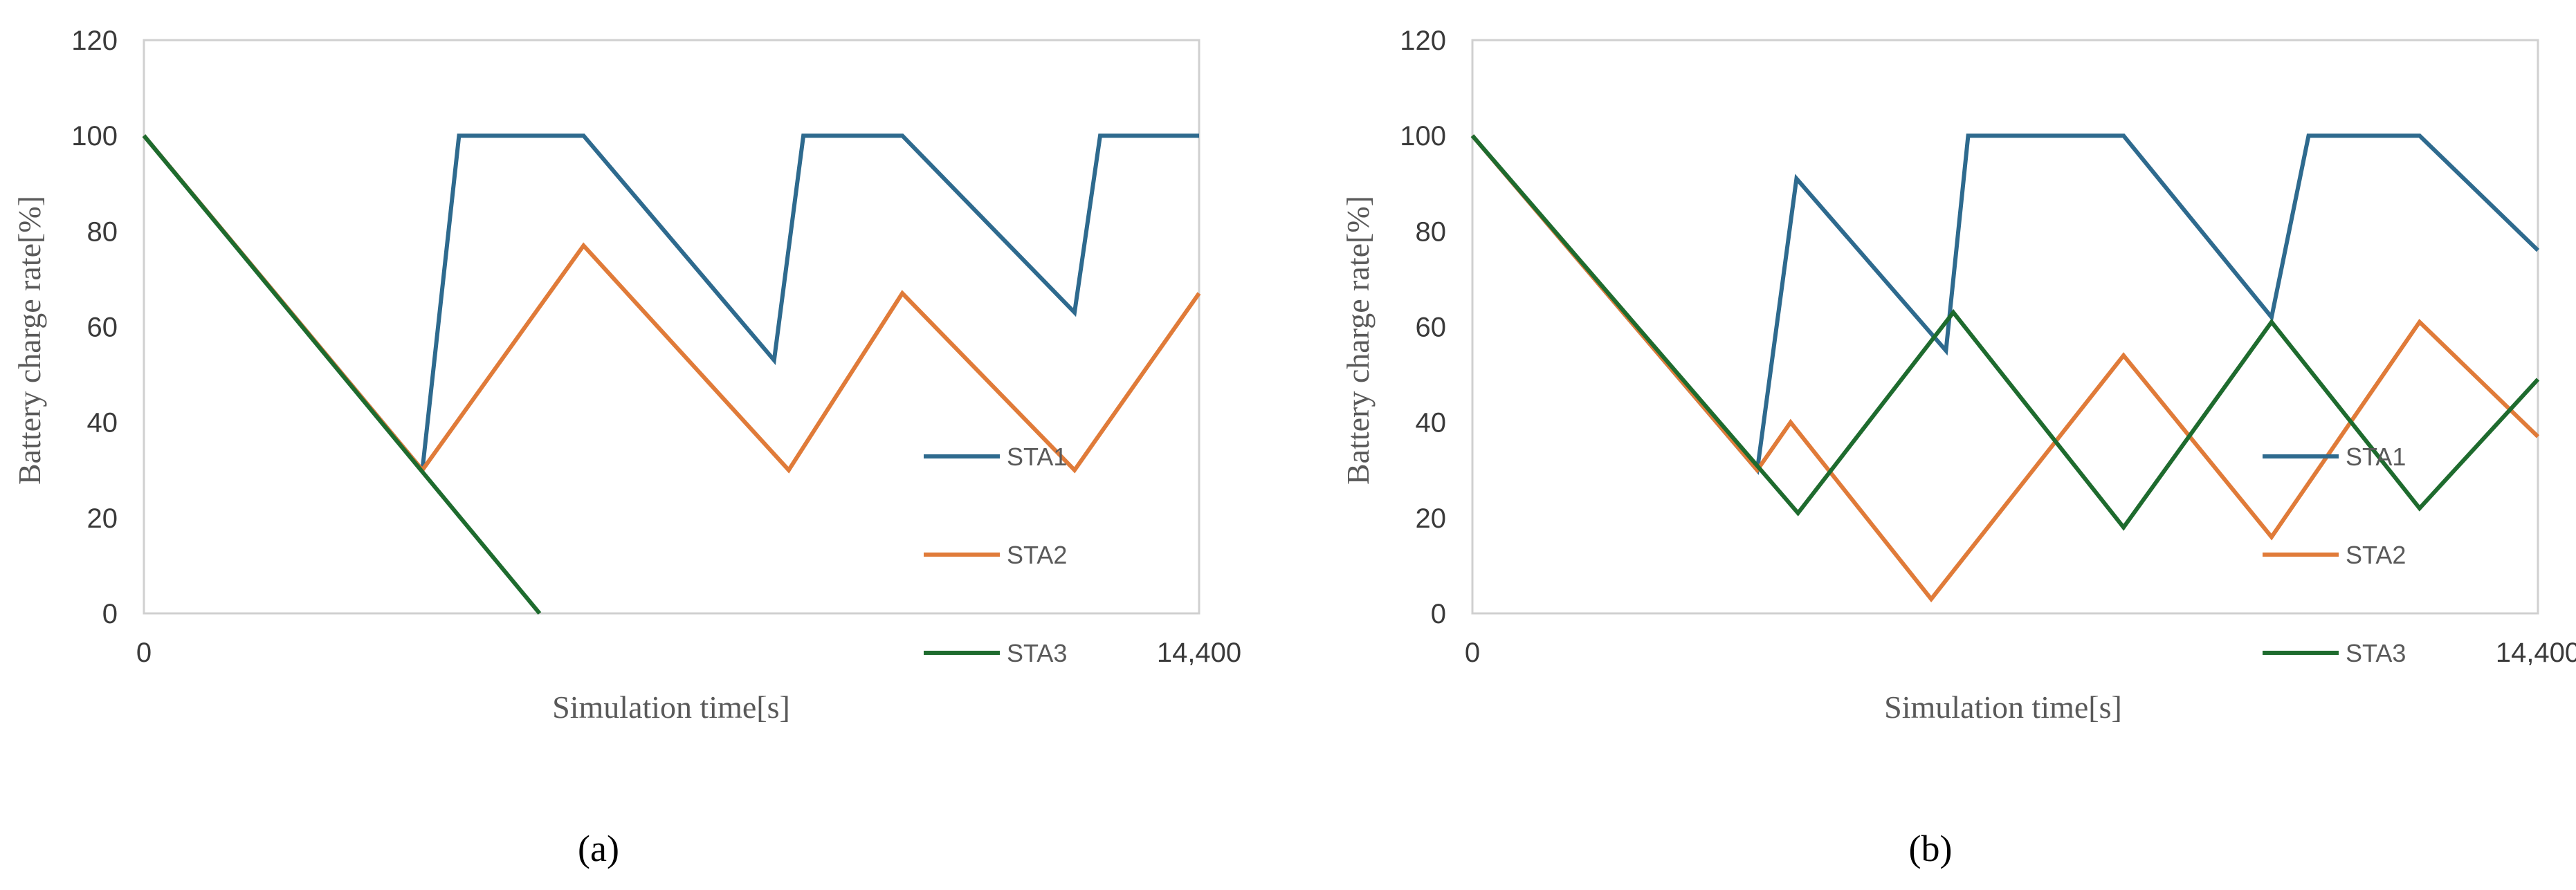  I want to click on y-tick-label-a: 100, so click(95, 136).